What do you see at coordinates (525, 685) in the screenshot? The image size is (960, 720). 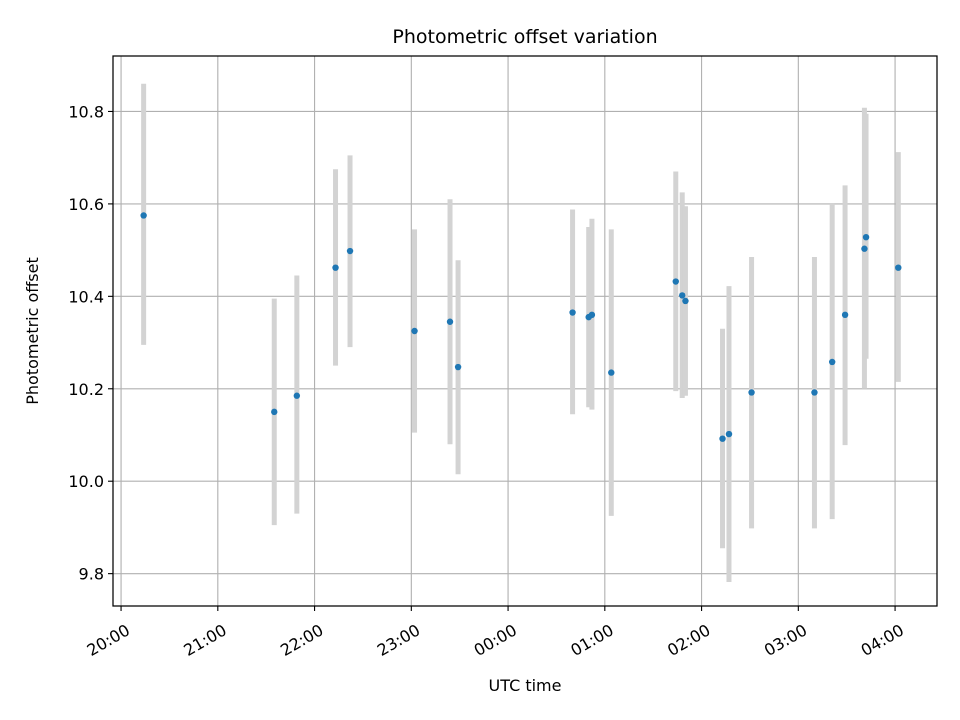 I see `x-axis-label: UTC time` at bounding box center [525, 685].